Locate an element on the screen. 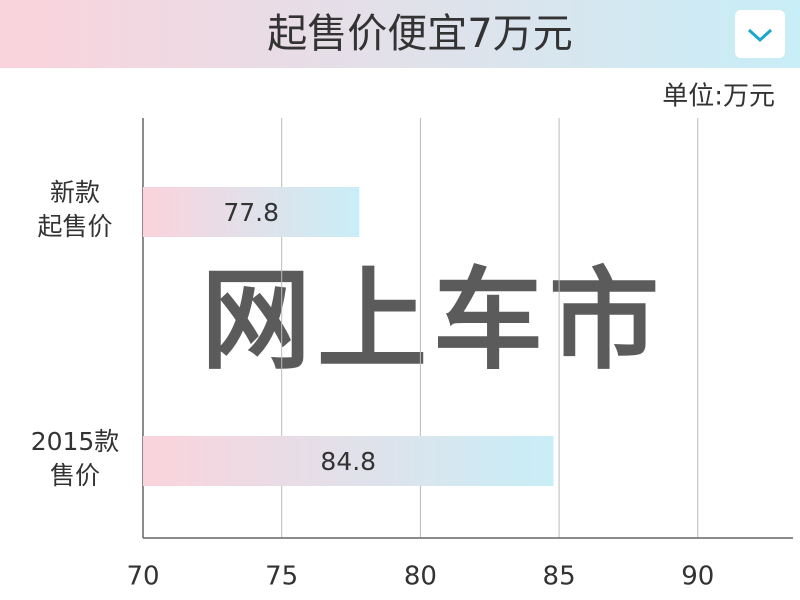  x-tick-label: 70 is located at coordinates (142, 577).